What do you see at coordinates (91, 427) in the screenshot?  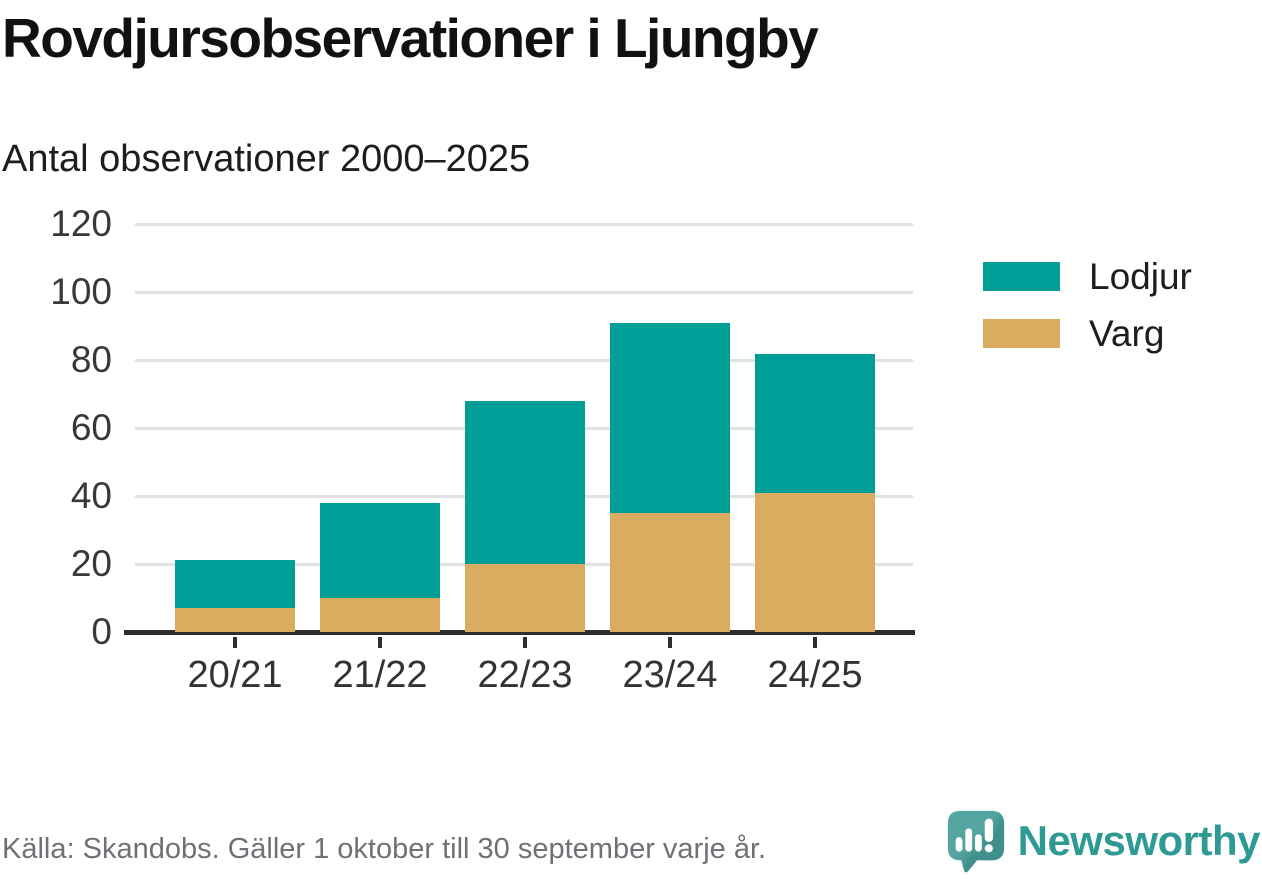 I see `y-axis-tick-label: 60` at bounding box center [91, 427].